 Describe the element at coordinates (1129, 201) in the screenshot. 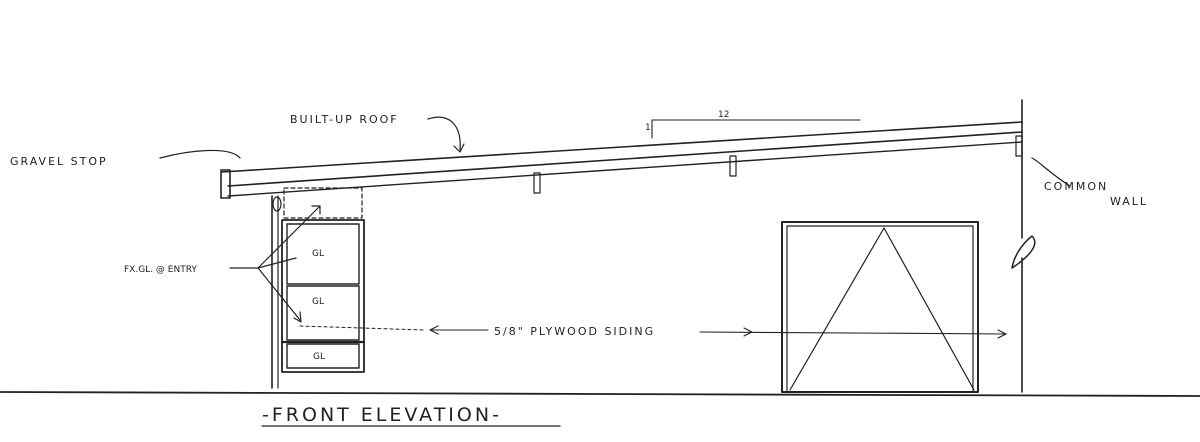

I see `common-wall-label-line2: WALL` at that location.